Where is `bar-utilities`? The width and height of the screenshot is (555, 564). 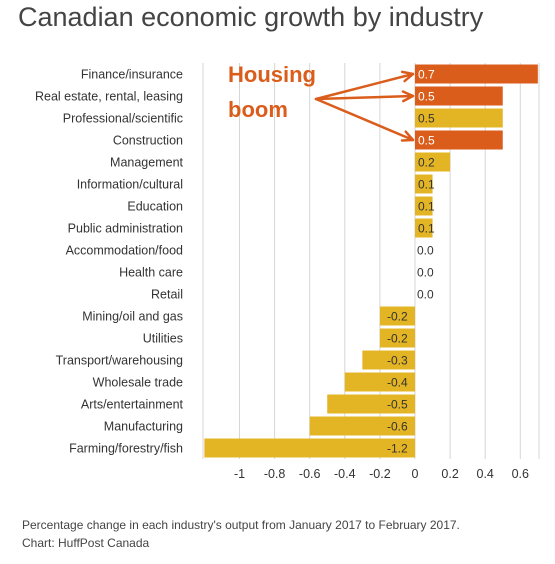 bar-utilities is located at coordinates (397, 338).